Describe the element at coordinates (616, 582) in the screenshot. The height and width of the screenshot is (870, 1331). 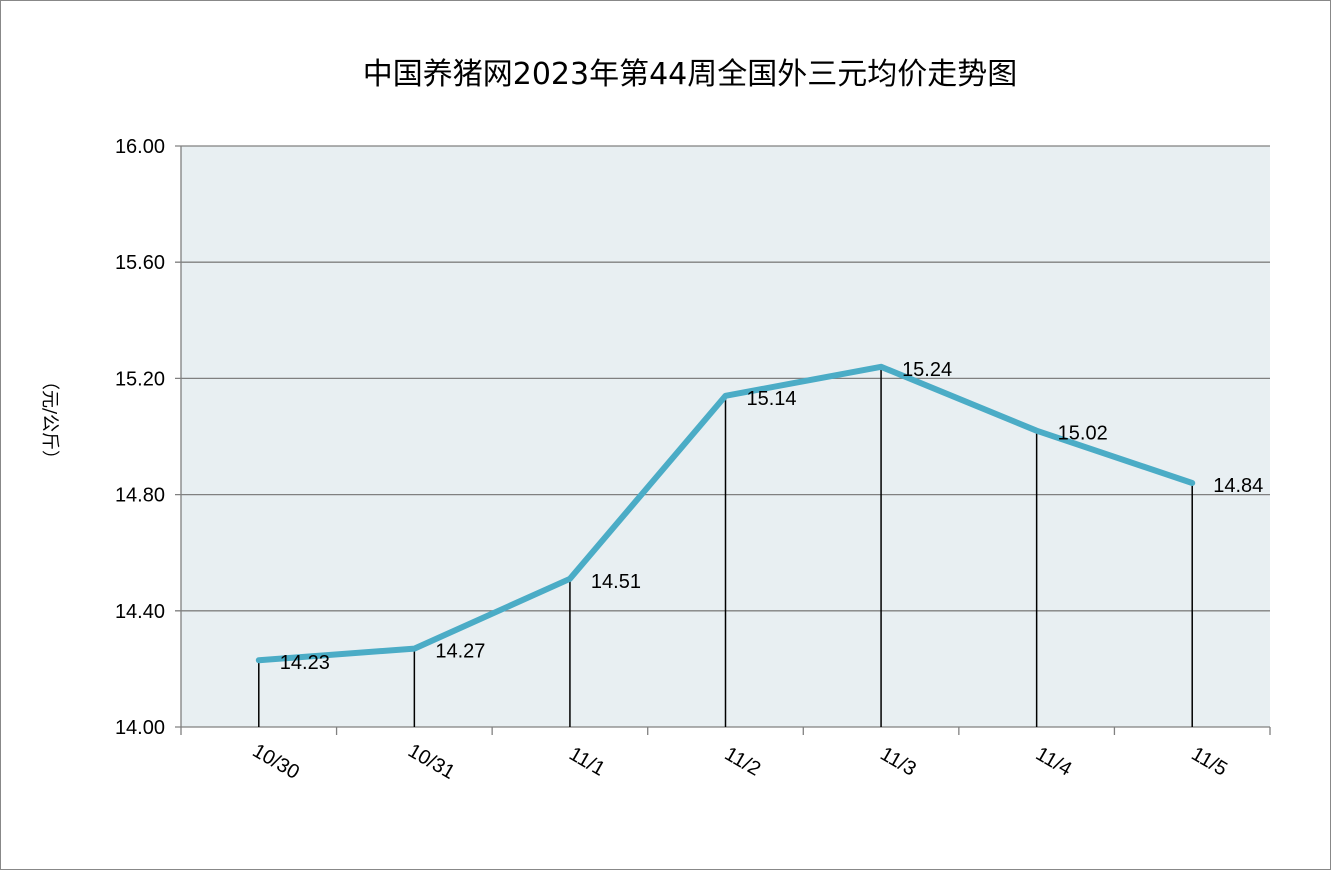
I see `data-label: 14.51` at that location.